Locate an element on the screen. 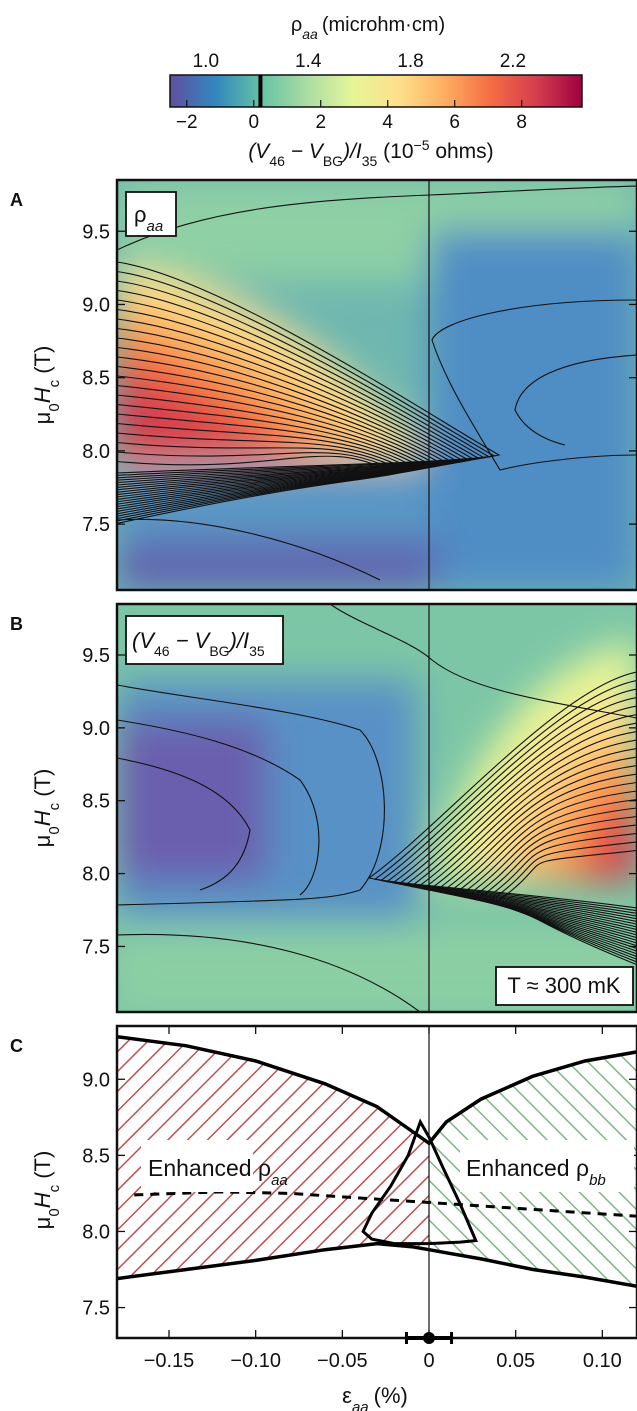 The width and height of the screenshot is (637, 1411). colorbar-top-tick-label: 1.0 is located at coordinates (206, 61).